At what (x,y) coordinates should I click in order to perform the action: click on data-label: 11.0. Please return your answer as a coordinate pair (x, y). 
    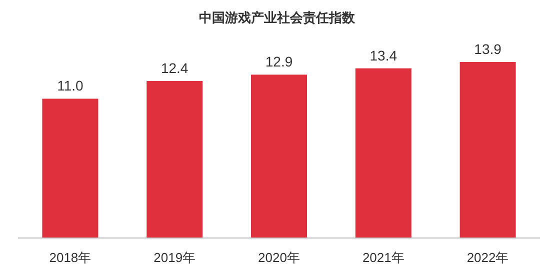
    Looking at the image, I should click on (70, 86).